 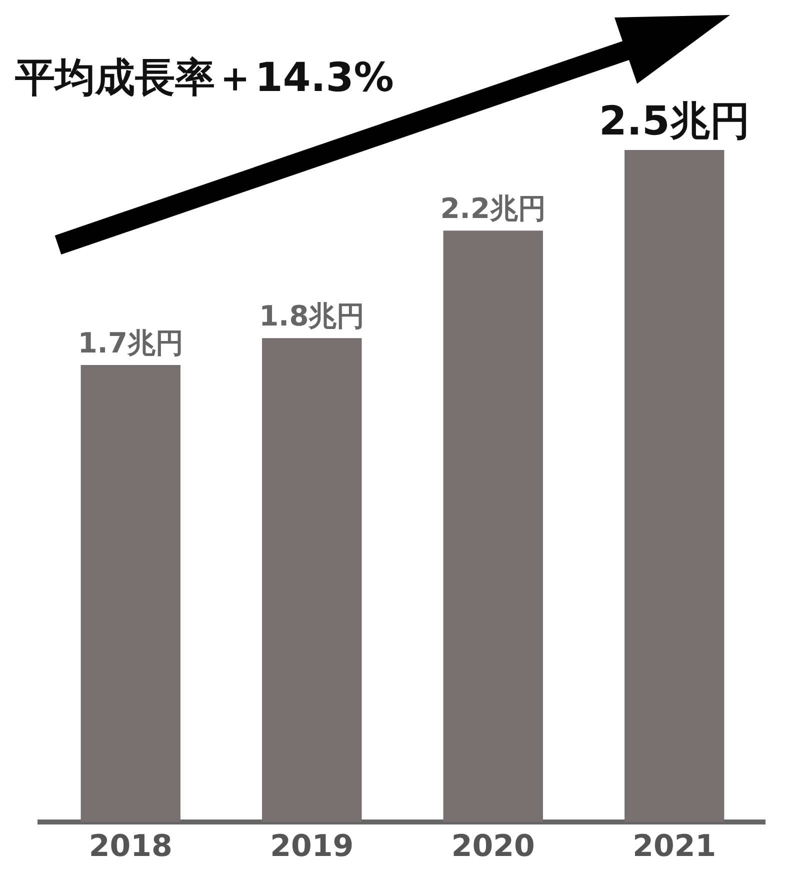 What do you see at coordinates (493, 208) in the screenshot?
I see `data-label: 2.2兆円` at bounding box center [493, 208].